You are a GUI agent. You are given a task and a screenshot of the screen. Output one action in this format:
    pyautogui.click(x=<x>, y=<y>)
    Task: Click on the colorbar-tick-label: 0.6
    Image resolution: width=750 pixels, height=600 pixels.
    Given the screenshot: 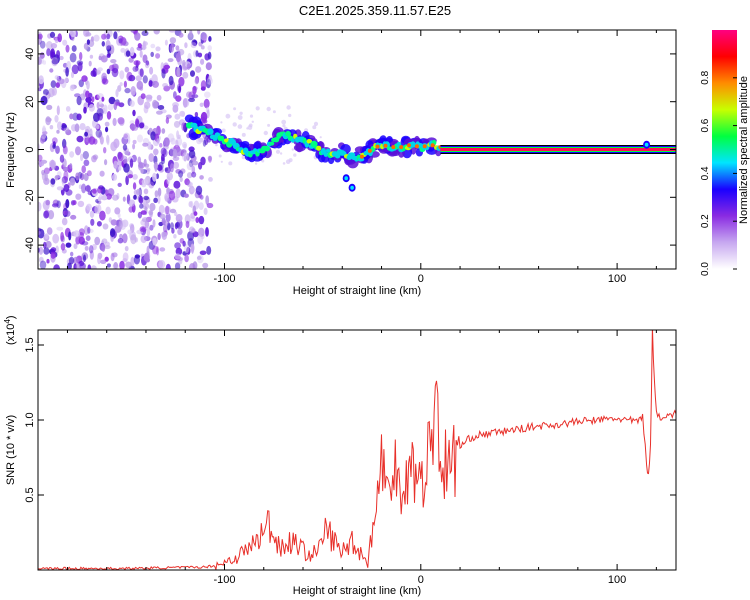 What is the action you would take?
    pyautogui.click(x=705, y=125)
    